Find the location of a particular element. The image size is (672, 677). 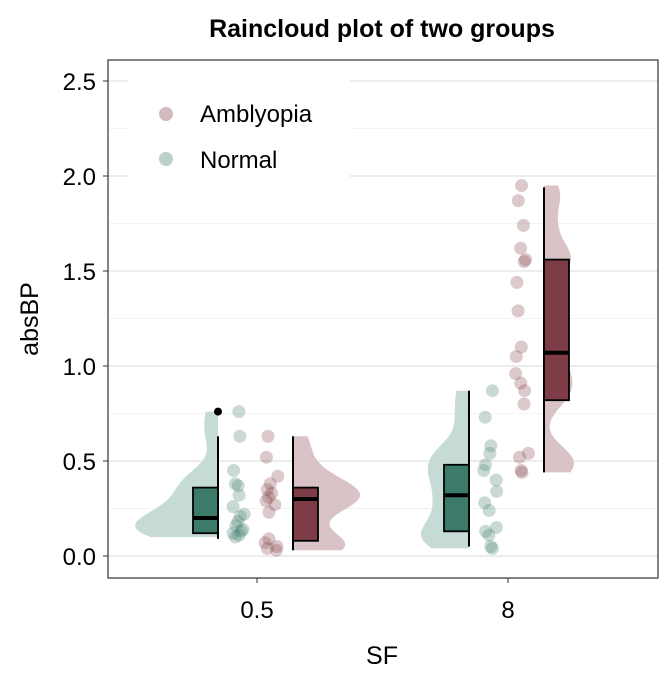

legend: Amblyopia Normal is located at coordinates (239, 123).